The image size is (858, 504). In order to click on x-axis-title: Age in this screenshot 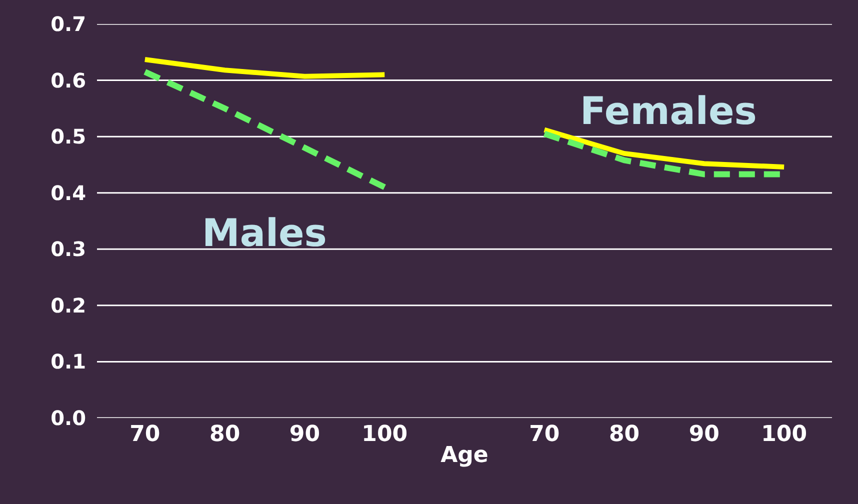, I will do `click(464, 455)`.